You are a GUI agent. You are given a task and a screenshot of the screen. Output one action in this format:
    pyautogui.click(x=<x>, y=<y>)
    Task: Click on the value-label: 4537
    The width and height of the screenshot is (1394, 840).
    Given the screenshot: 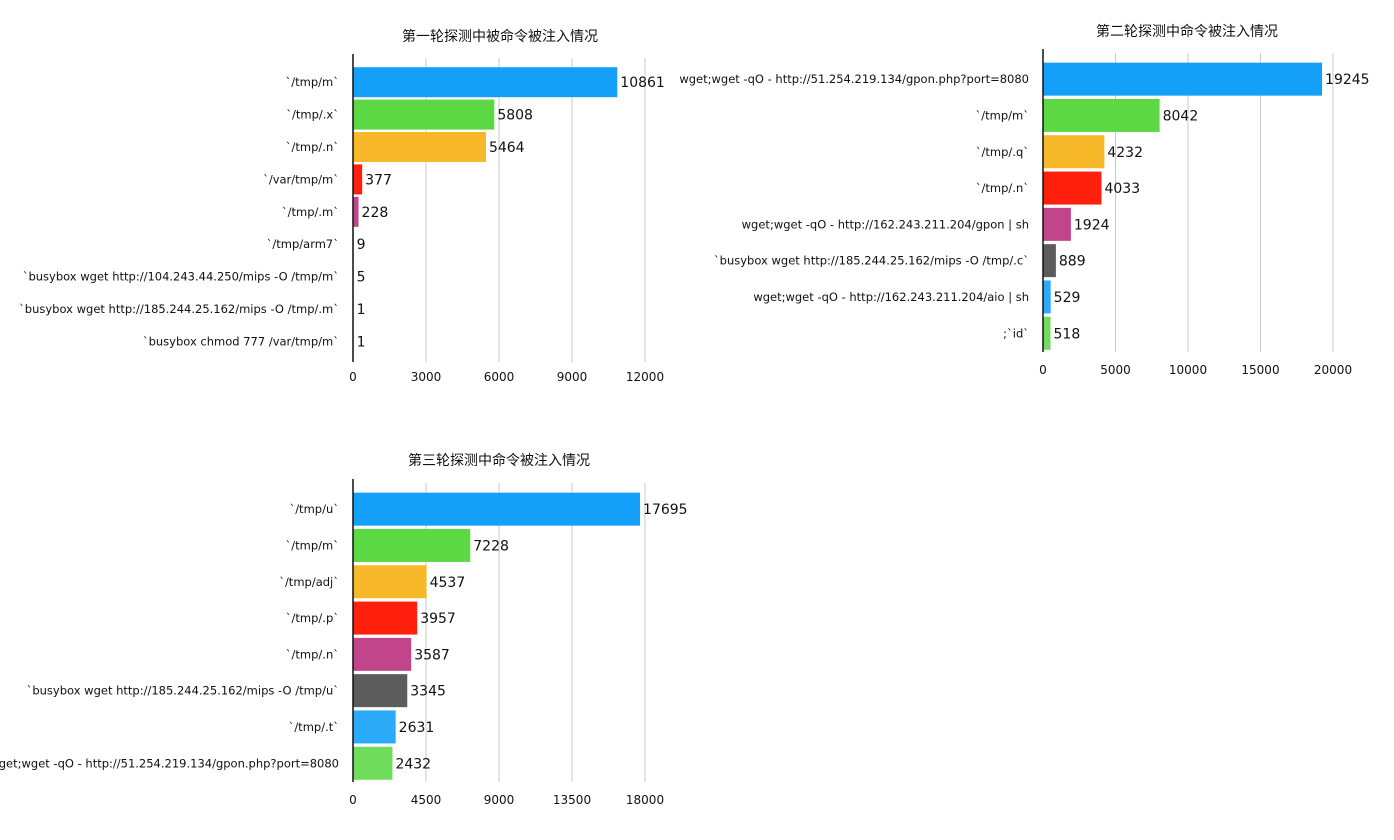 What is the action you would take?
    pyautogui.click(x=448, y=583)
    